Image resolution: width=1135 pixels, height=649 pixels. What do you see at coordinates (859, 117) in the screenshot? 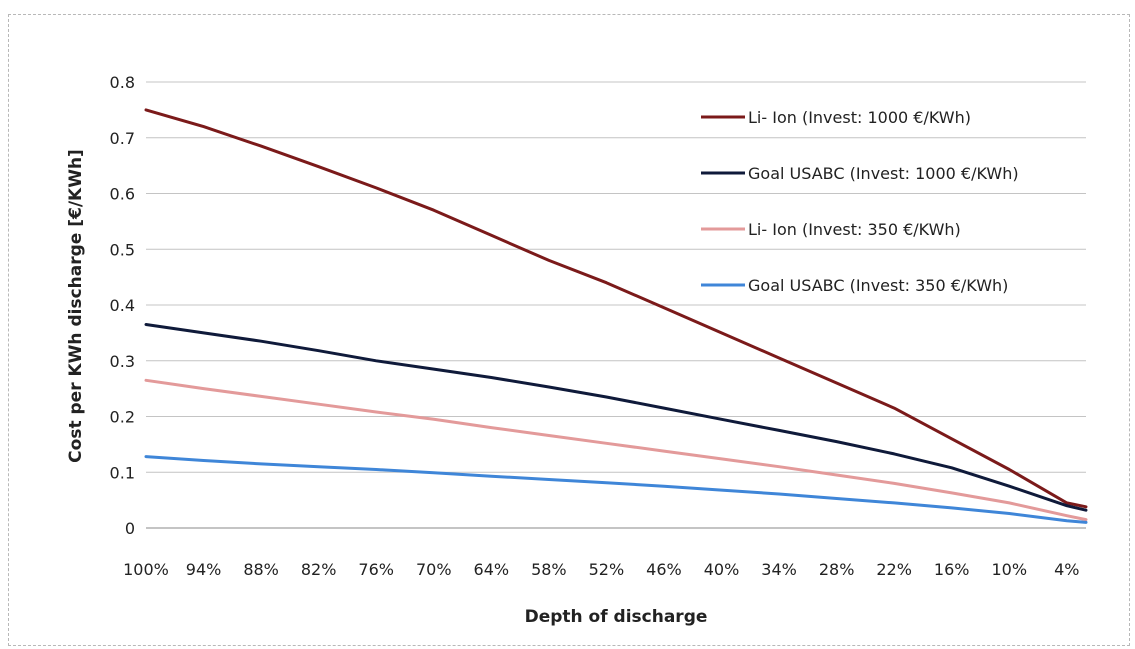
I see `legend-label-1: Li- Ion (Invest: 1000 €/KWh)` at bounding box center [859, 117].